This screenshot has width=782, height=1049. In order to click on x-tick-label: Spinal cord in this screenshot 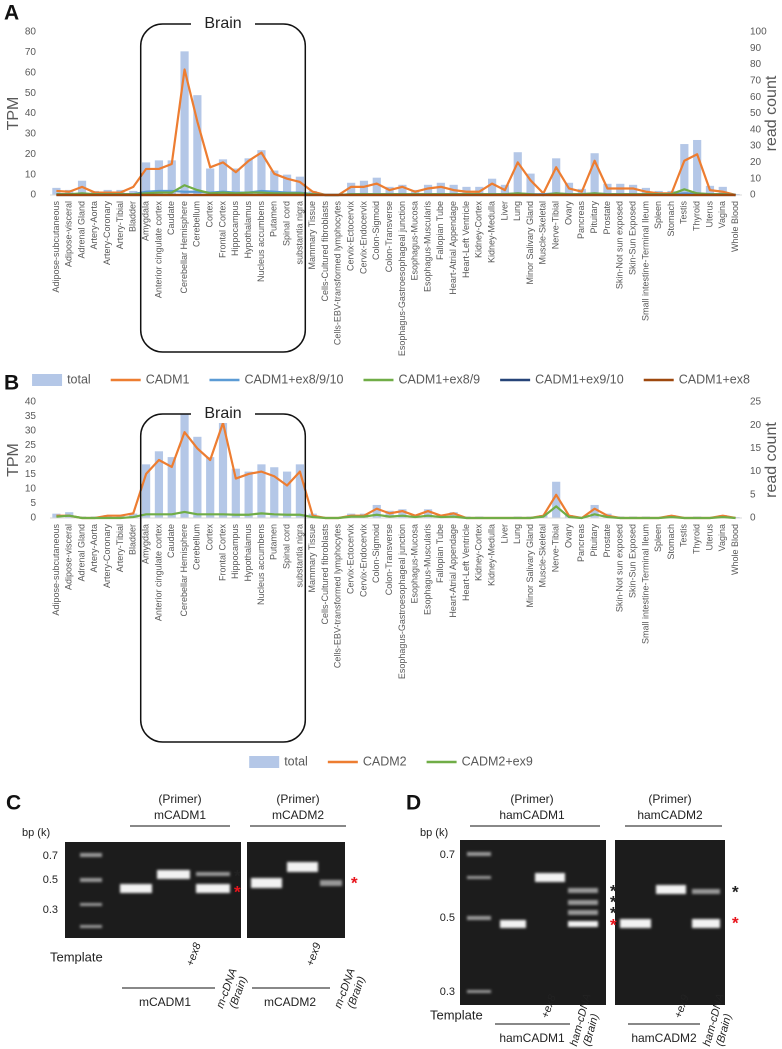, I will do `click(286, 546)`.